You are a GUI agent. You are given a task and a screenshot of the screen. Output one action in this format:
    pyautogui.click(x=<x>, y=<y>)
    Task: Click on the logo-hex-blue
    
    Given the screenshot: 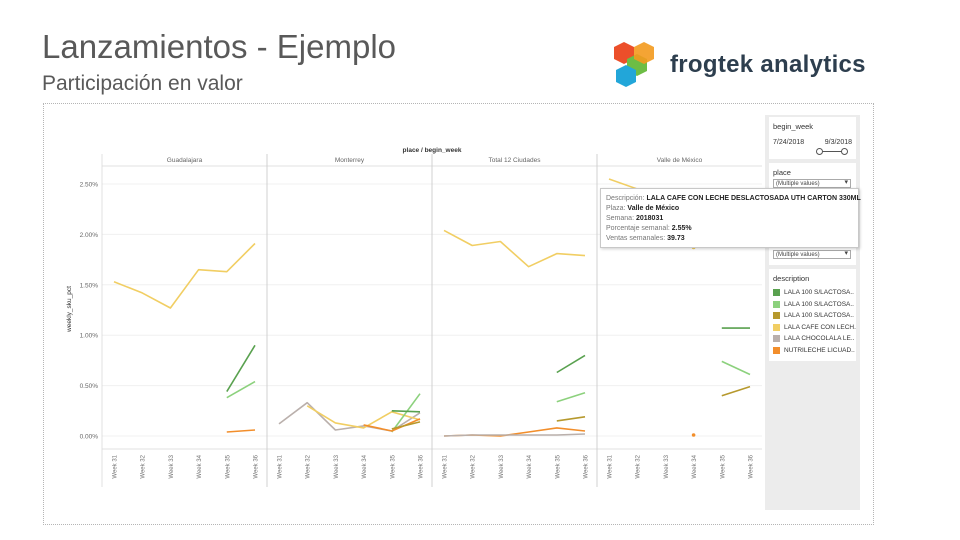 What is the action you would take?
    pyautogui.click(x=626, y=76)
    